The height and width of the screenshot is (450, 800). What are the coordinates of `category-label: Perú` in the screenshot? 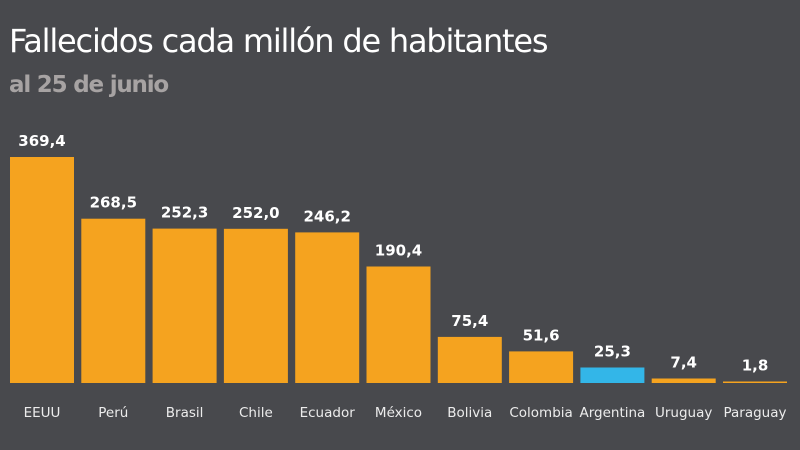 It's located at (113, 413).